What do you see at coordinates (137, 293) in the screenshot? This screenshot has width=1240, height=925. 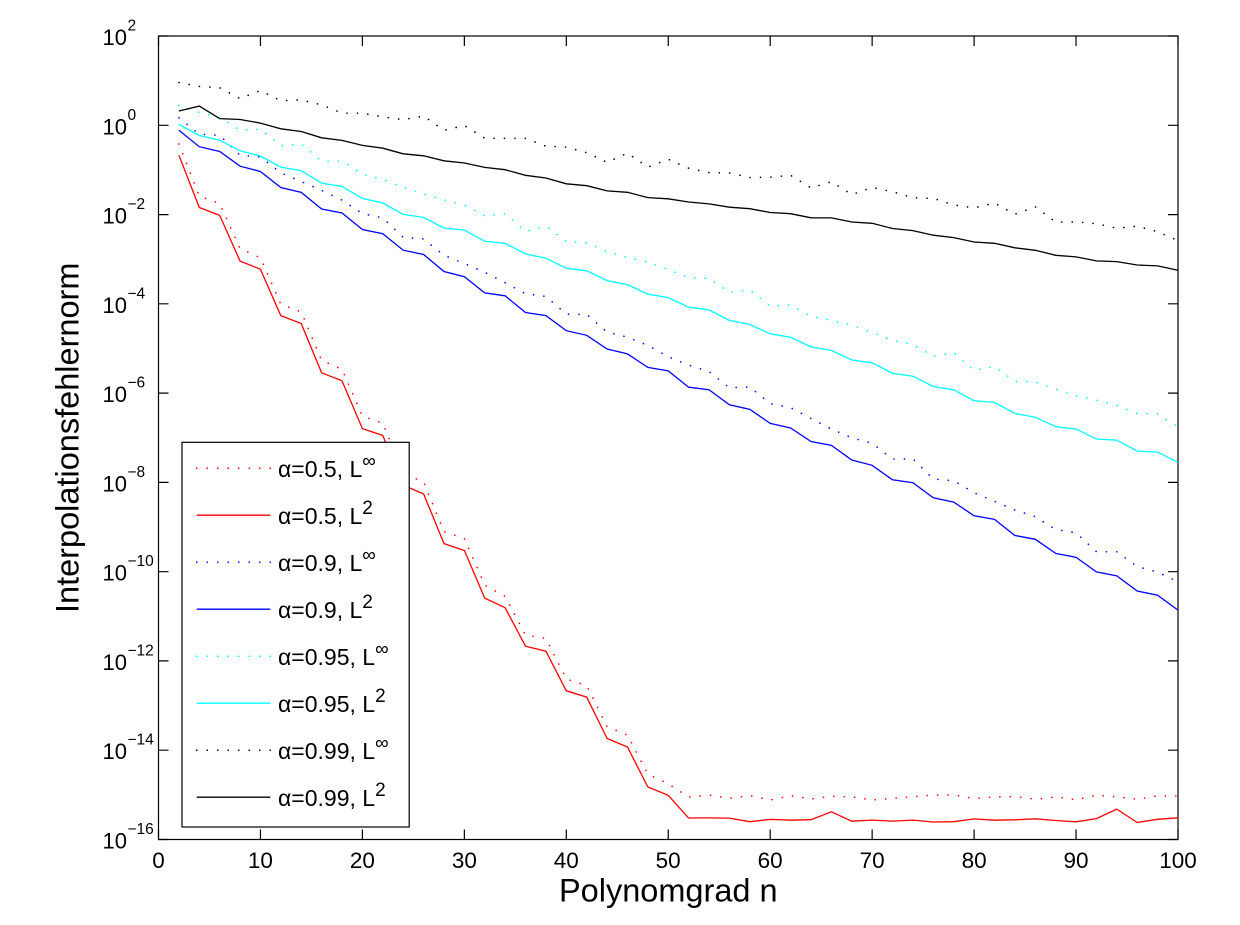 I see `svg-text: −4` at bounding box center [137, 293].